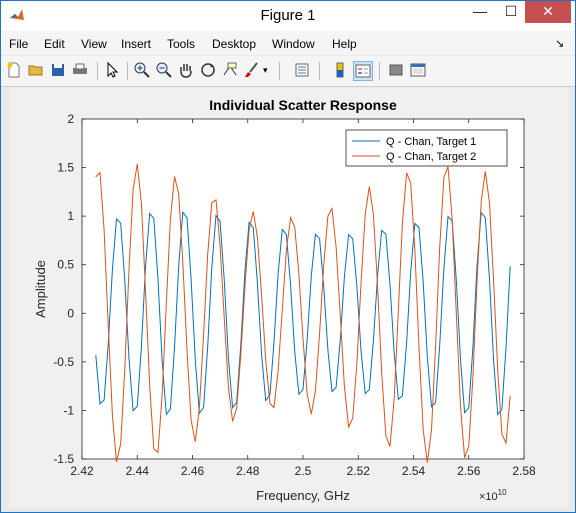  I want to click on y-tick-label: -0.5, so click(63, 362).